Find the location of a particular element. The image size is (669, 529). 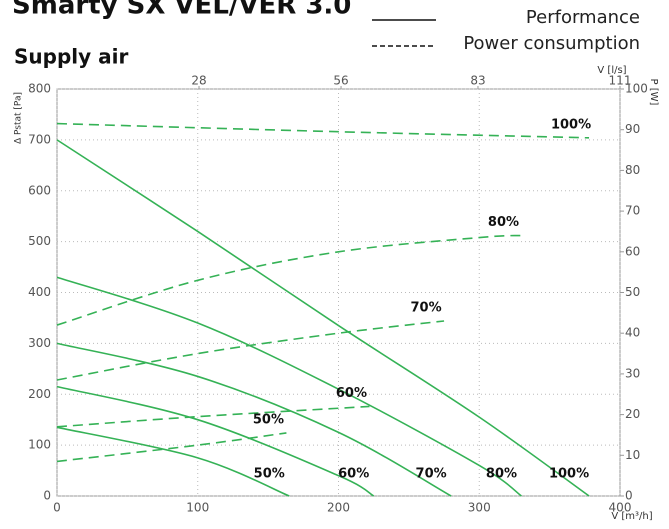

chart-subtitle: Supply air is located at coordinates (71, 57).